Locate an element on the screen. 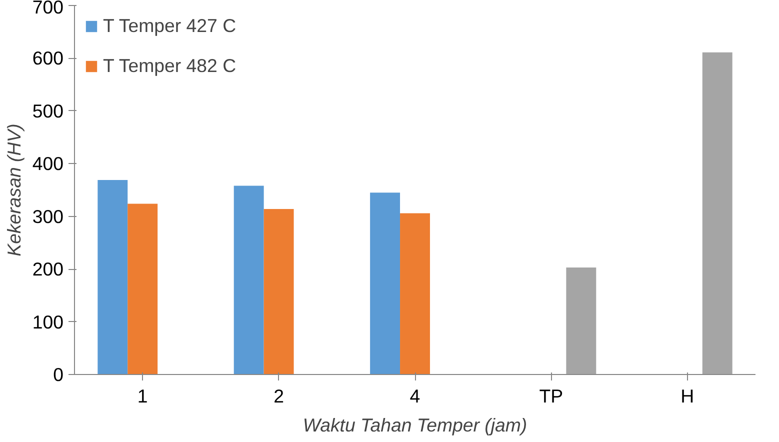 Image resolution: width=779 pixels, height=442 pixels. legend-label: T Temper 482 C is located at coordinates (169, 66).